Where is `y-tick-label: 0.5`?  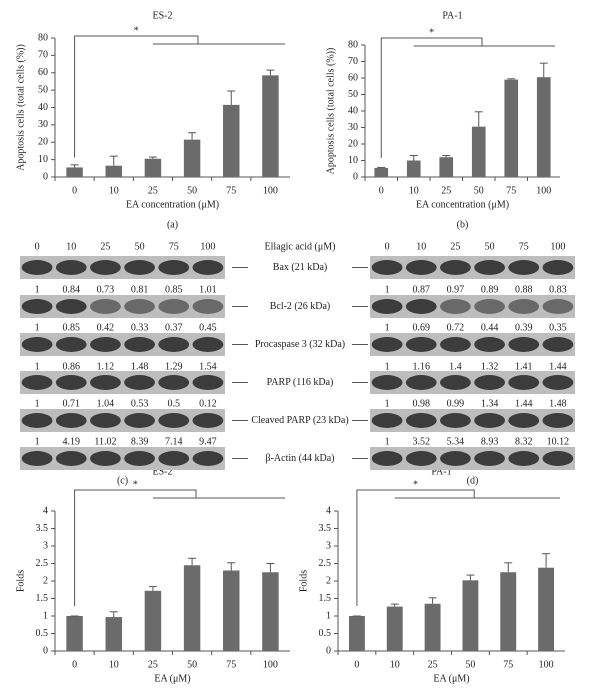 y-tick-label: 0.5 is located at coordinates (42, 633).